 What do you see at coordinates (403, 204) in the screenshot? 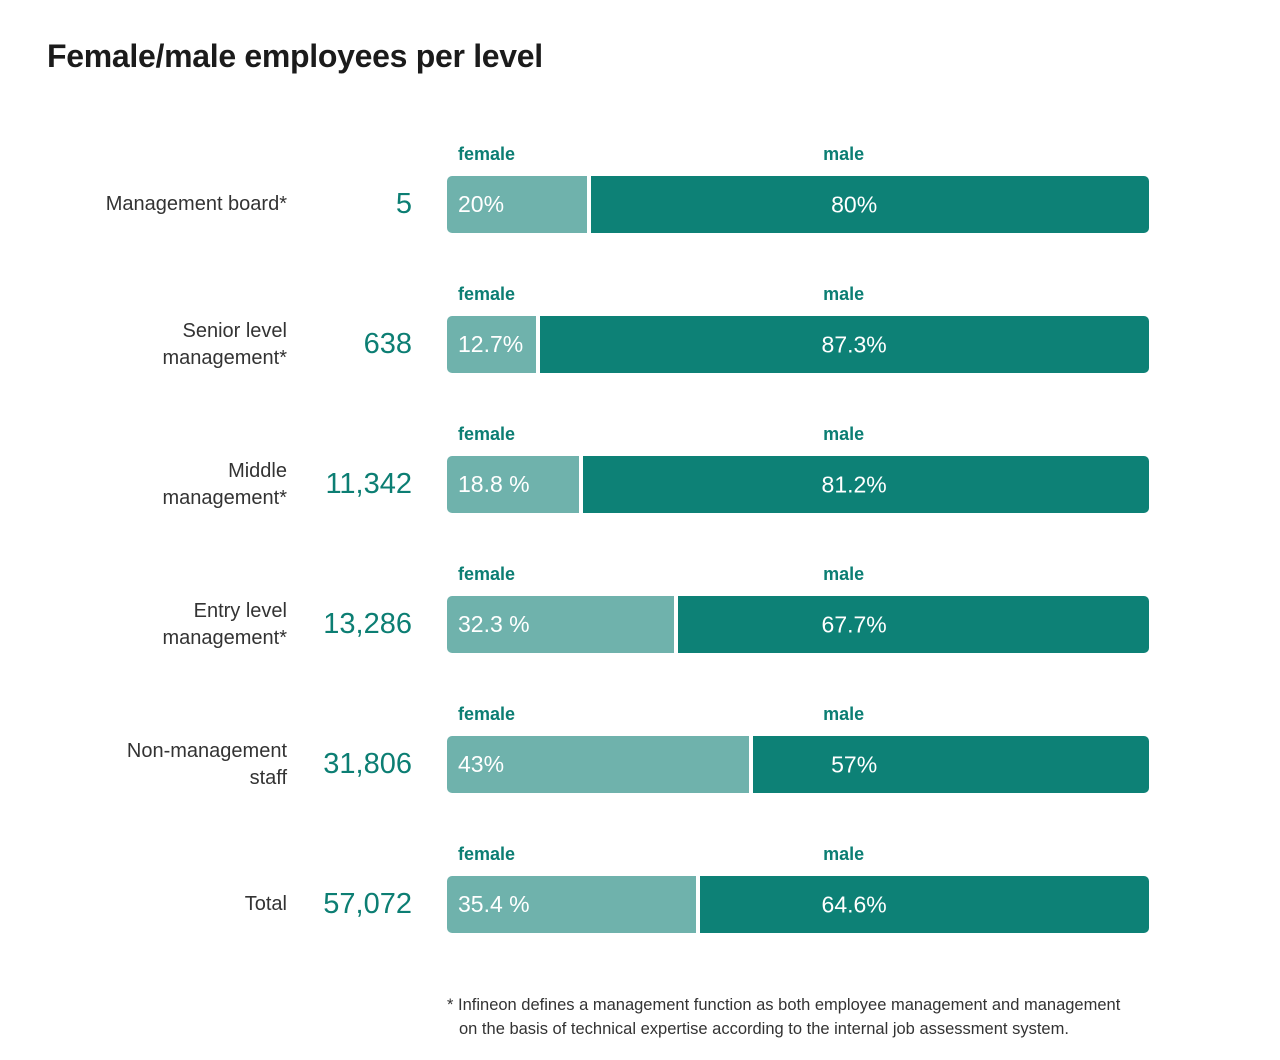
I see `row-count: 5` at bounding box center [403, 204].